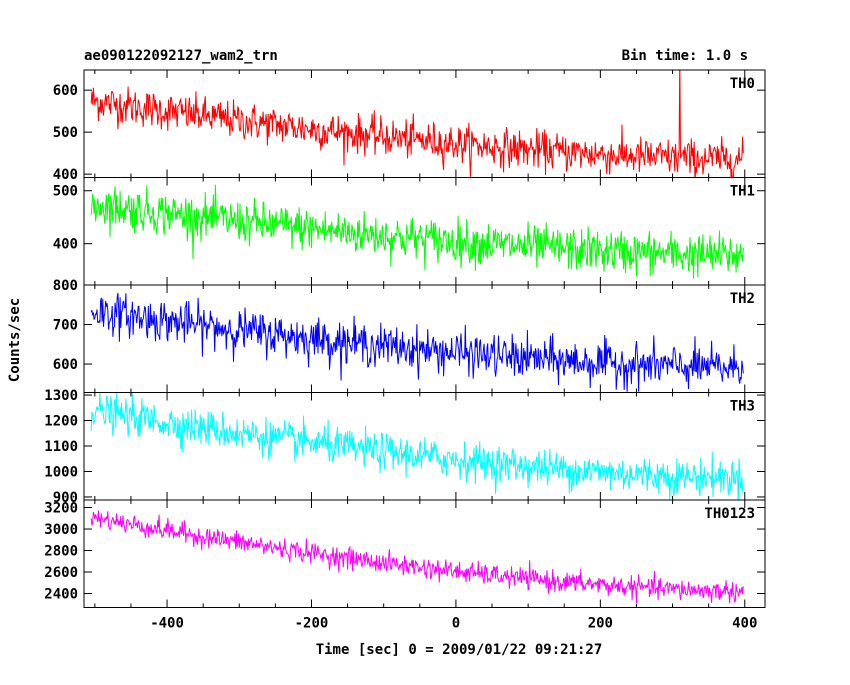 The width and height of the screenshot is (850, 685). What do you see at coordinates (61, 509) in the screenshot?
I see `y-tick-label: 3200` at bounding box center [61, 509].